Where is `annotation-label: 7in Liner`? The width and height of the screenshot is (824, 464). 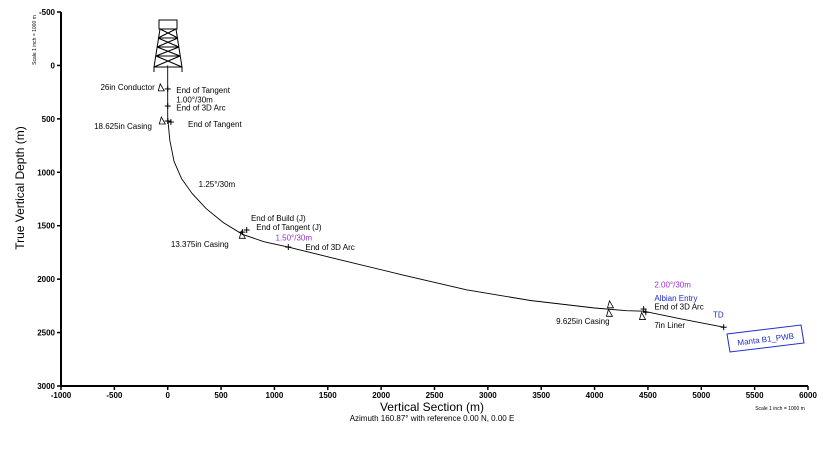
annotation-label: 7in Liner is located at coordinates (669, 325).